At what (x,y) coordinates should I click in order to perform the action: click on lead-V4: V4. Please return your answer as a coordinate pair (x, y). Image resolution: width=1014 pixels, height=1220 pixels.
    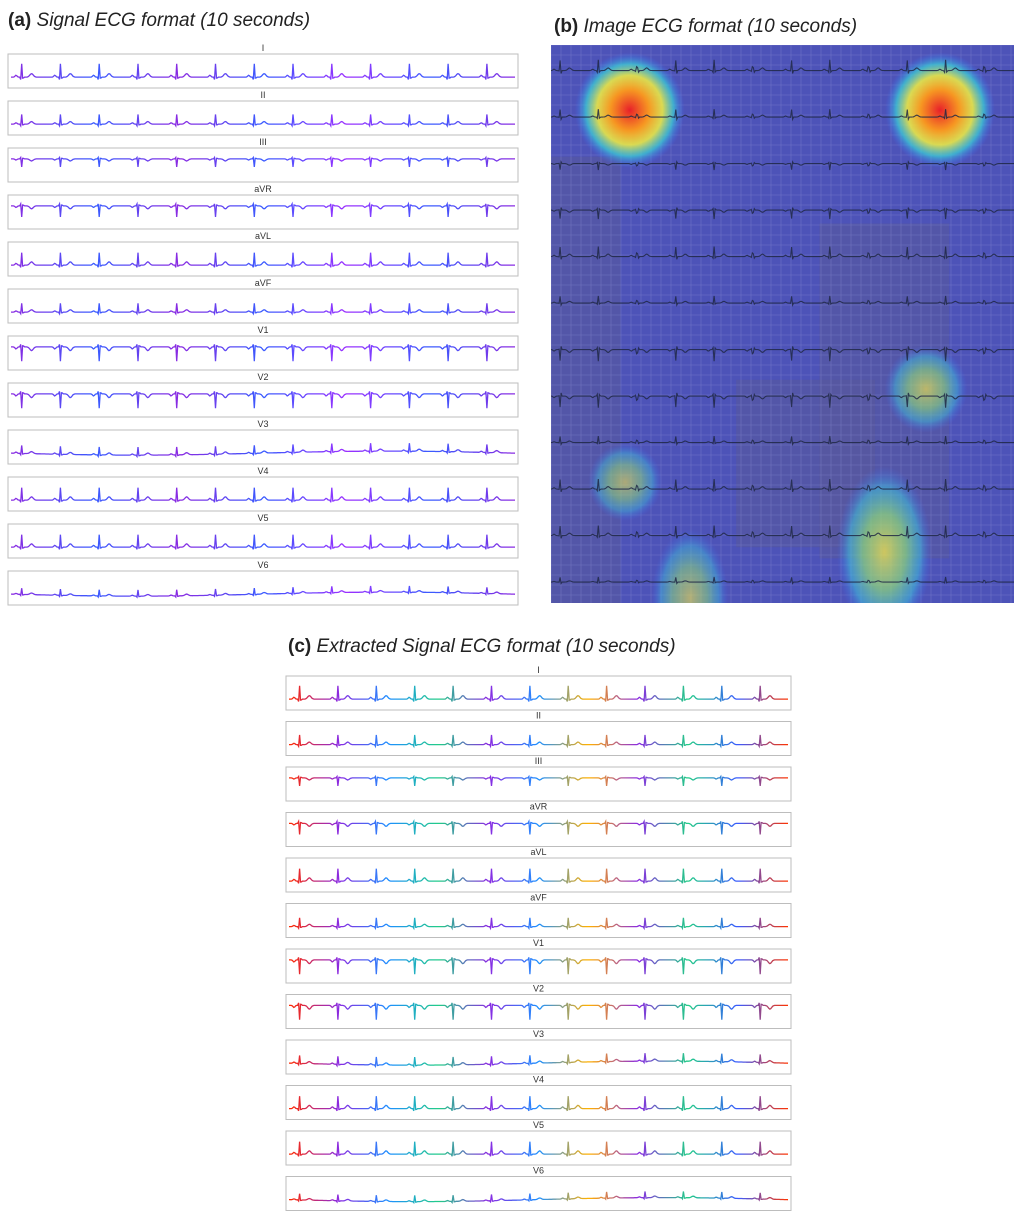
    Looking at the image, I should click on (538, 1097).